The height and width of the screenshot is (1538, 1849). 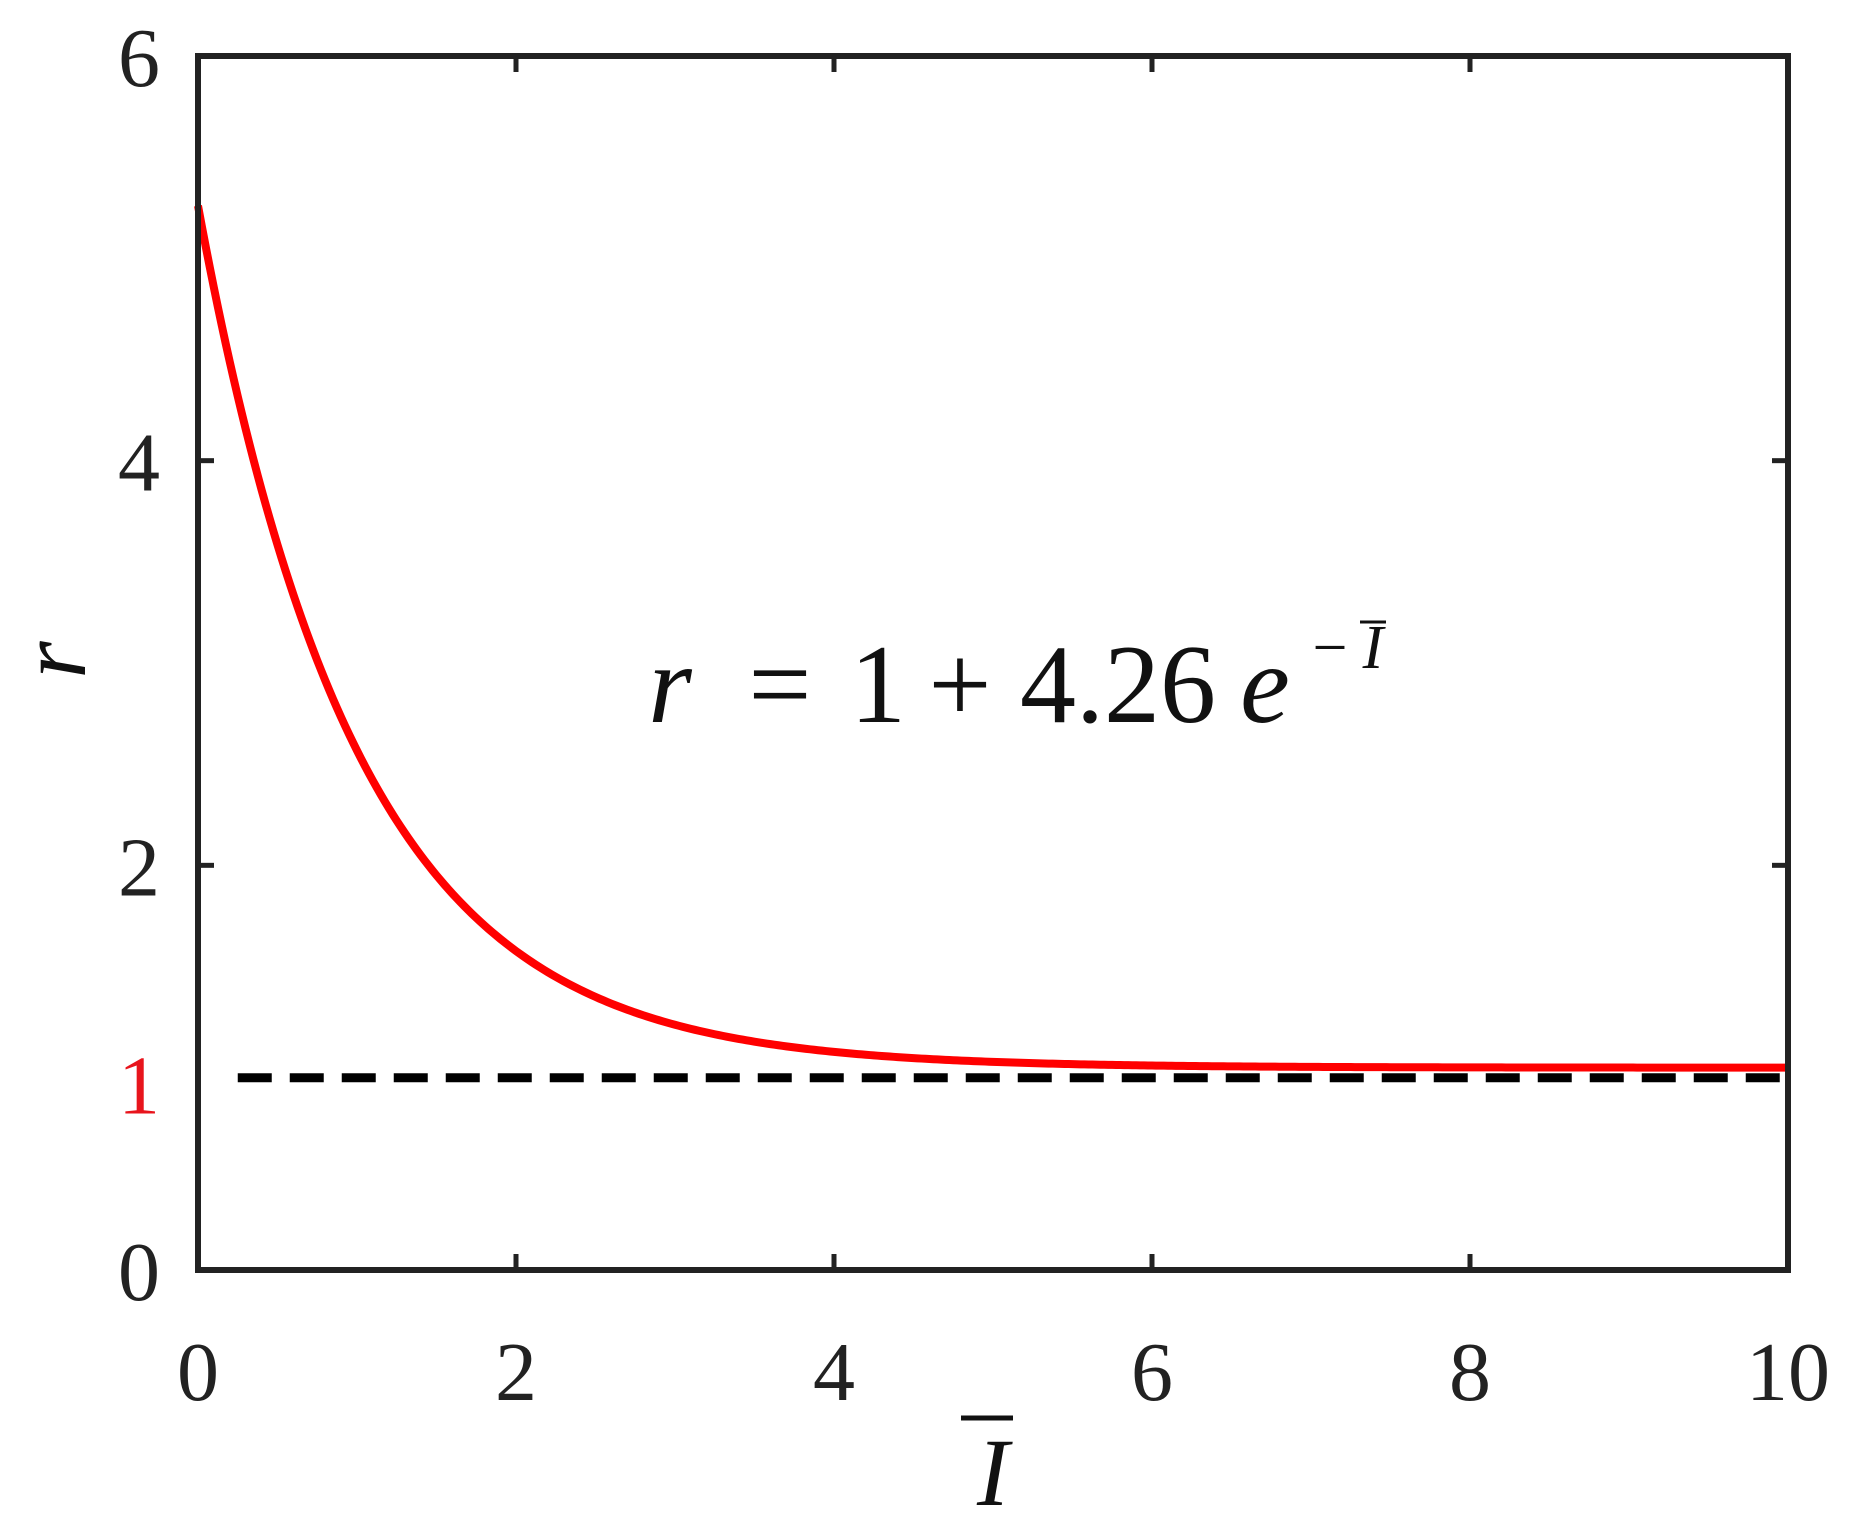 I want to click on formula-base: e, so click(x=1265, y=685).